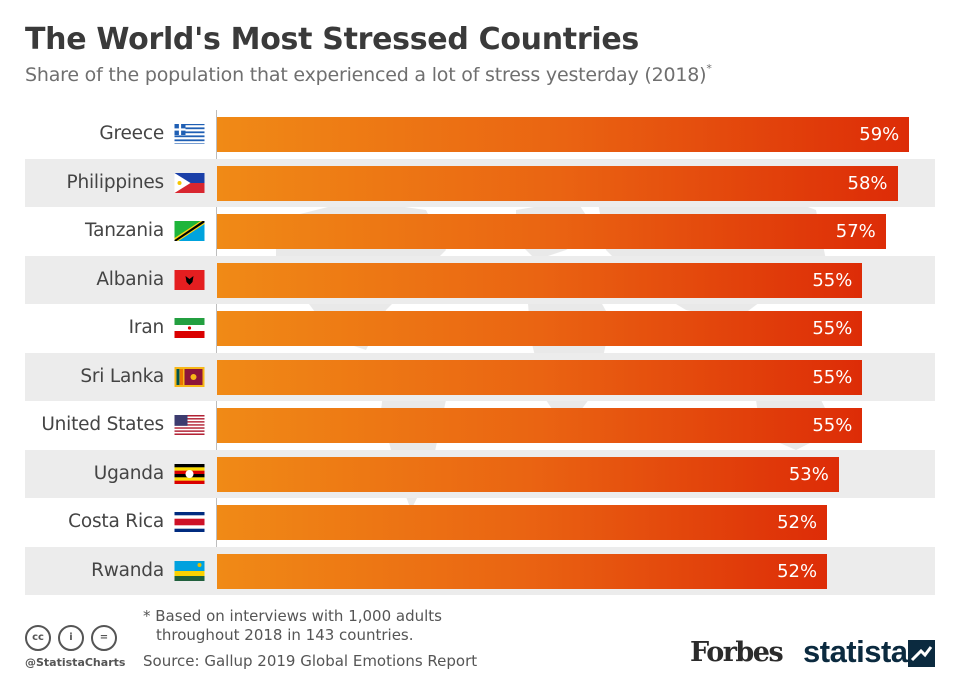  Describe the element at coordinates (855, 651) in the screenshot. I see `statista-logo-text: statista` at that location.